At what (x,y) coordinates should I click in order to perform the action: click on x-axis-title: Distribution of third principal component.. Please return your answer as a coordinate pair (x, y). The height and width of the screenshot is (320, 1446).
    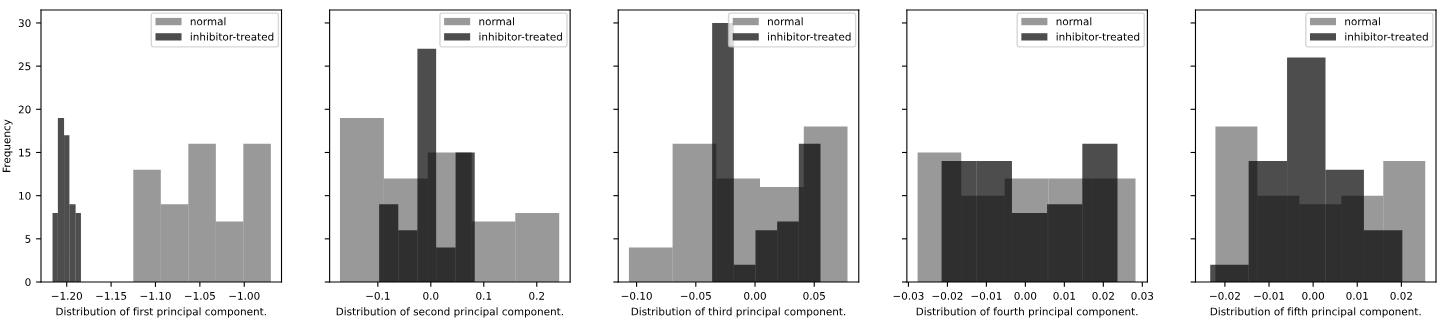
    Looking at the image, I should click on (738, 312).